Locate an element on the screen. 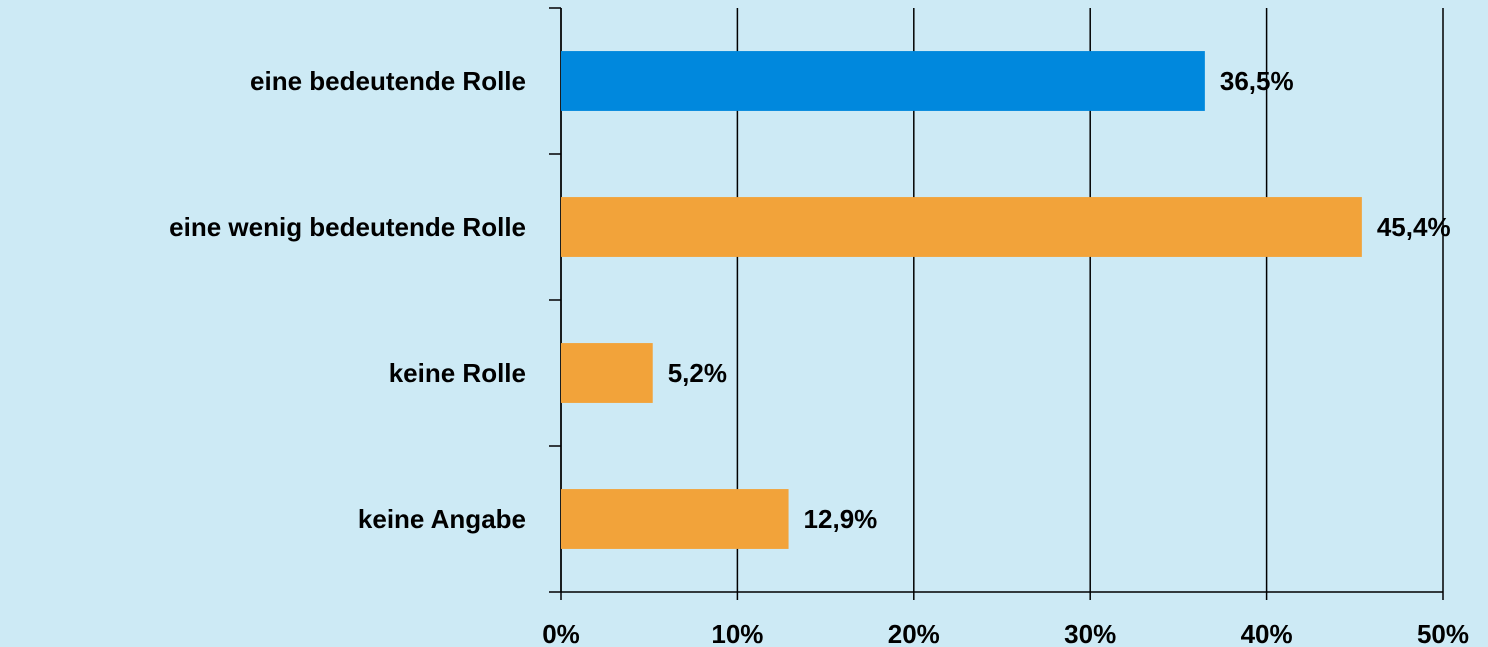 The height and width of the screenshot is (647, 1488). x-tick-label: 10% is located at coordinates (737, 633).